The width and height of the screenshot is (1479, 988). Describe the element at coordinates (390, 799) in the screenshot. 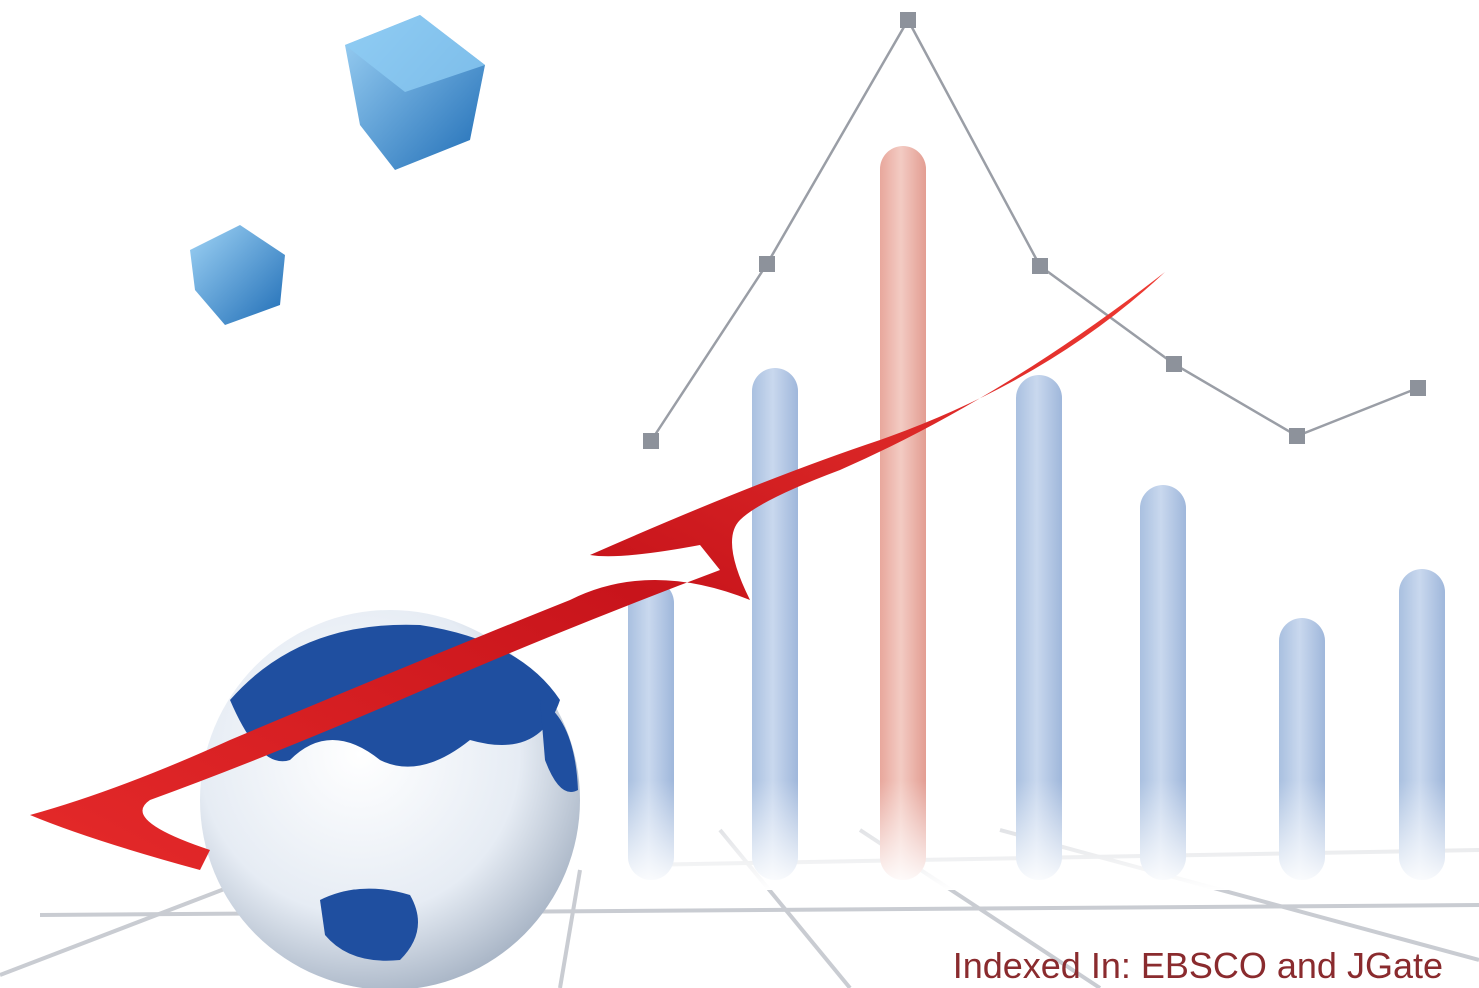

I see `globe` at that location.